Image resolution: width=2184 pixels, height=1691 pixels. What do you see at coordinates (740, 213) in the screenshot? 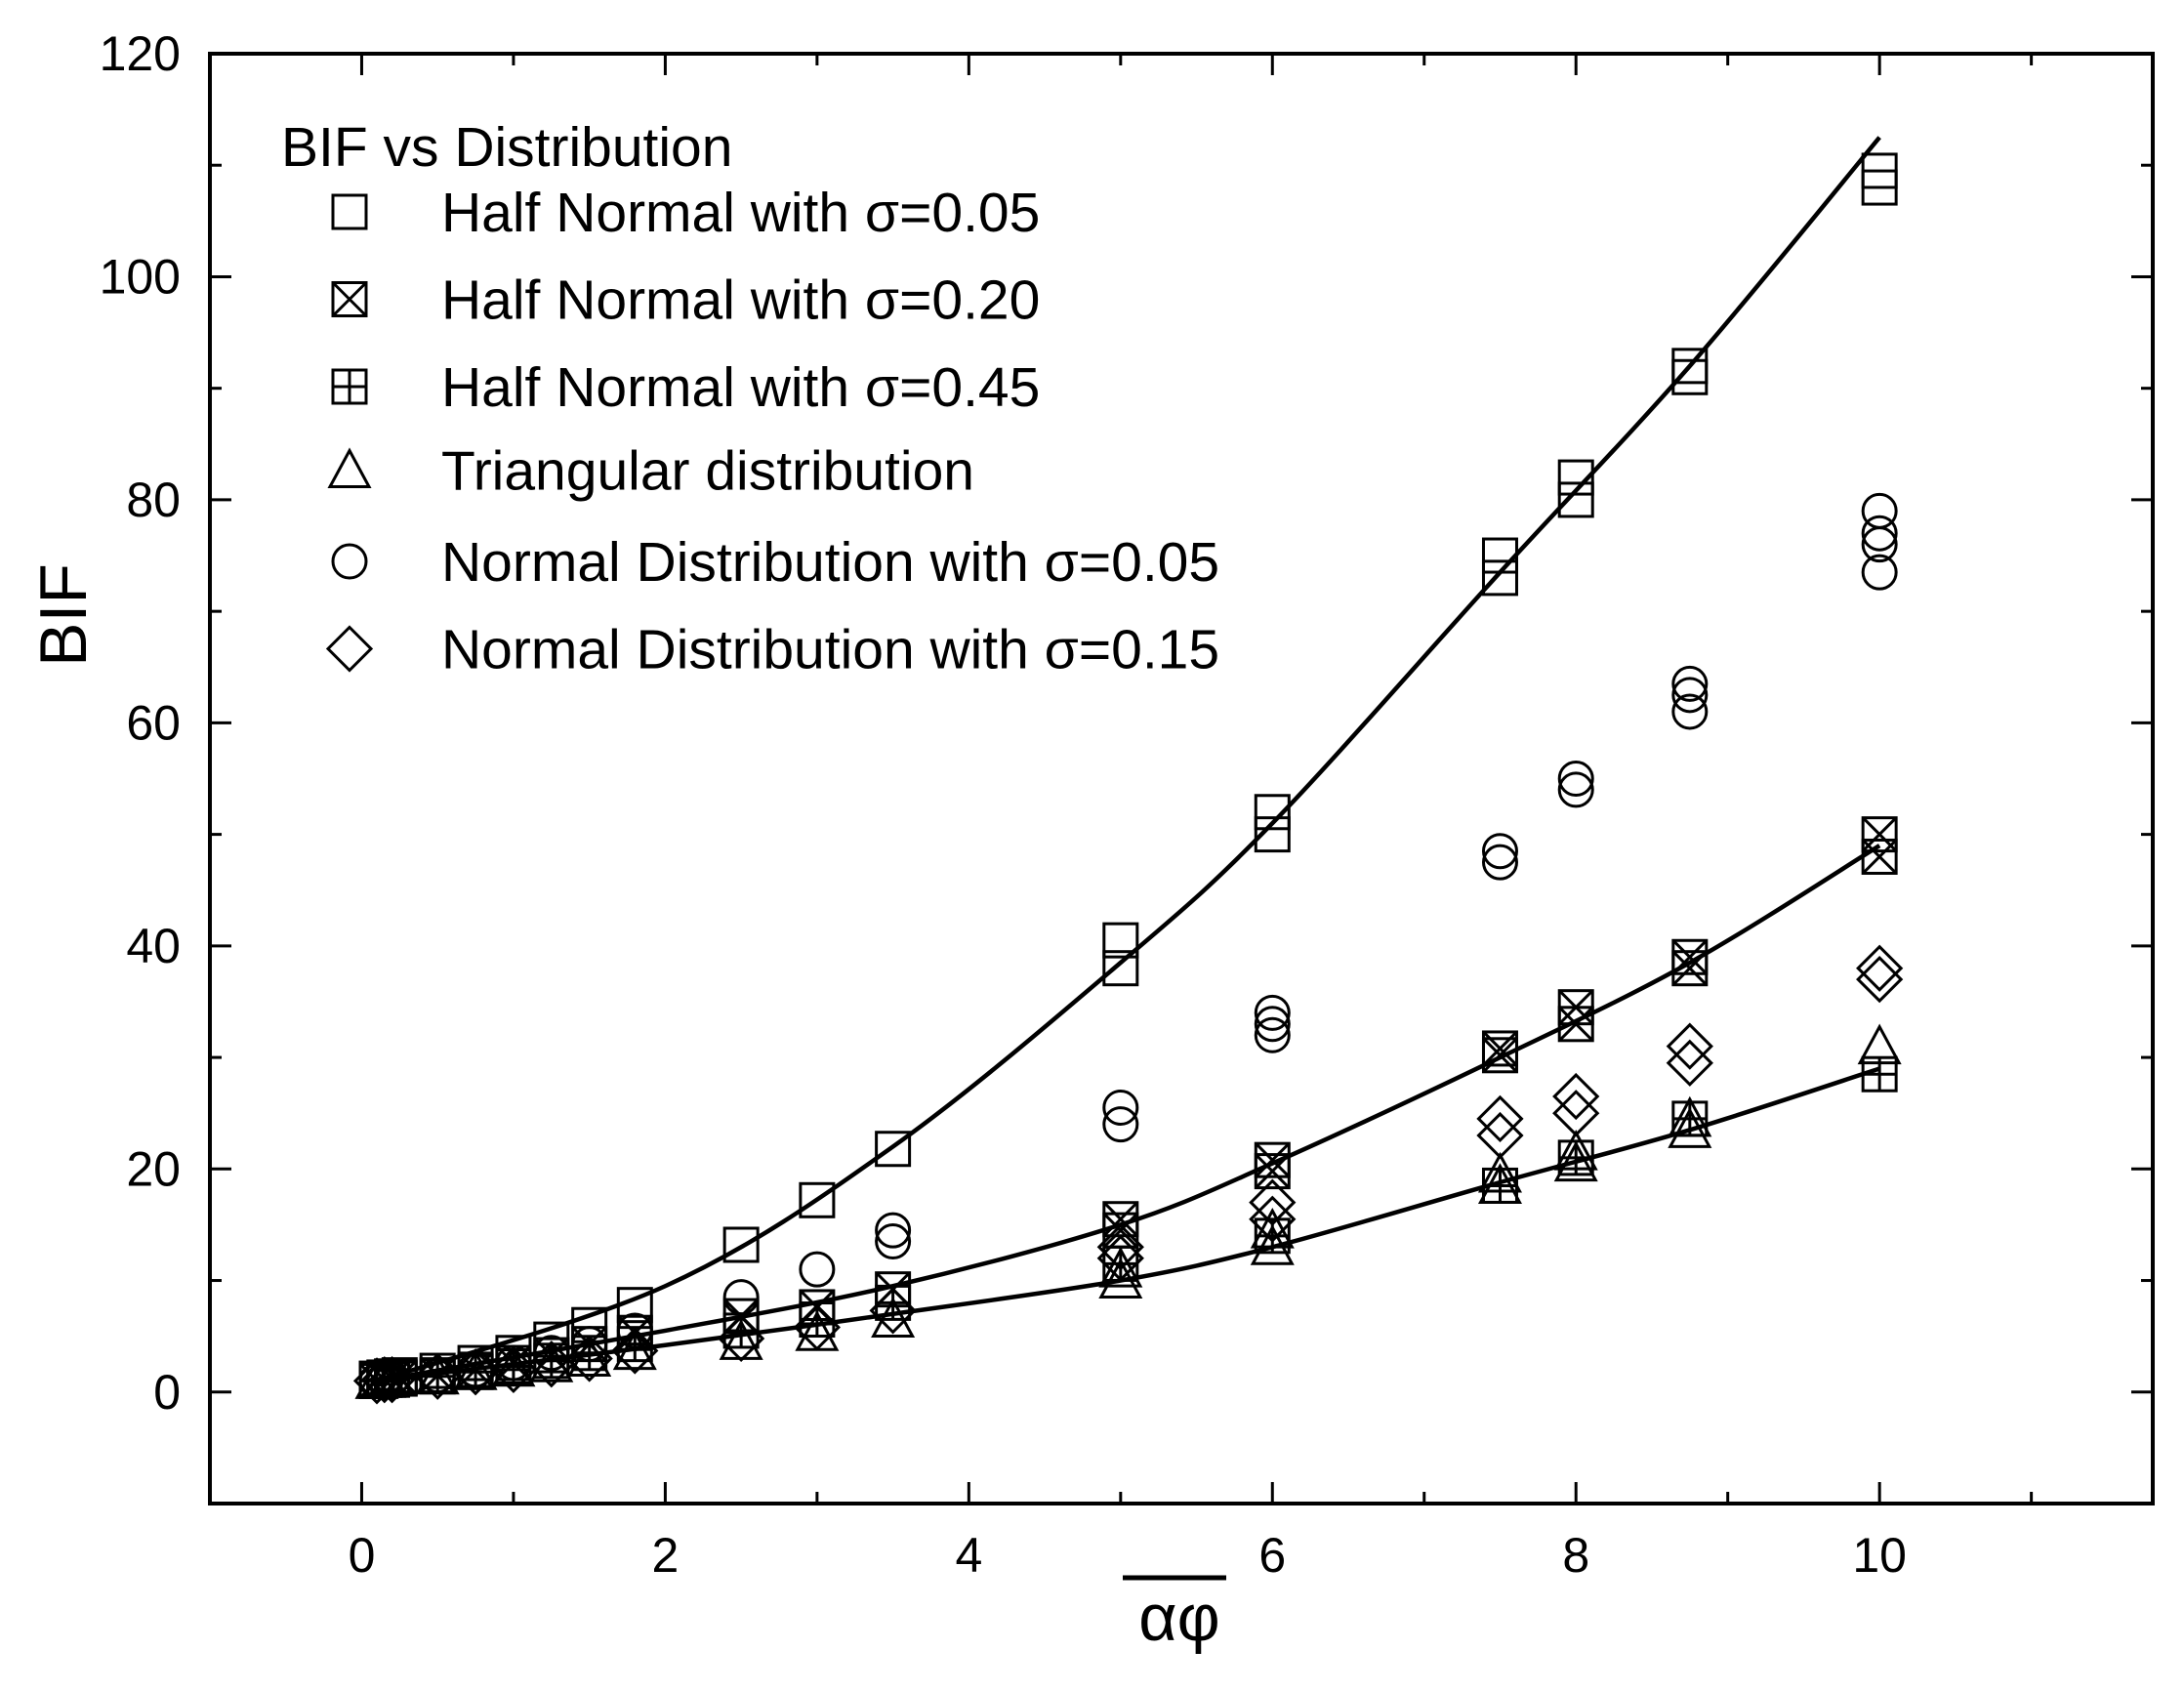
I see `legend-label-1: Half Normal with σ=0.05` at bounding box center [740, 213].